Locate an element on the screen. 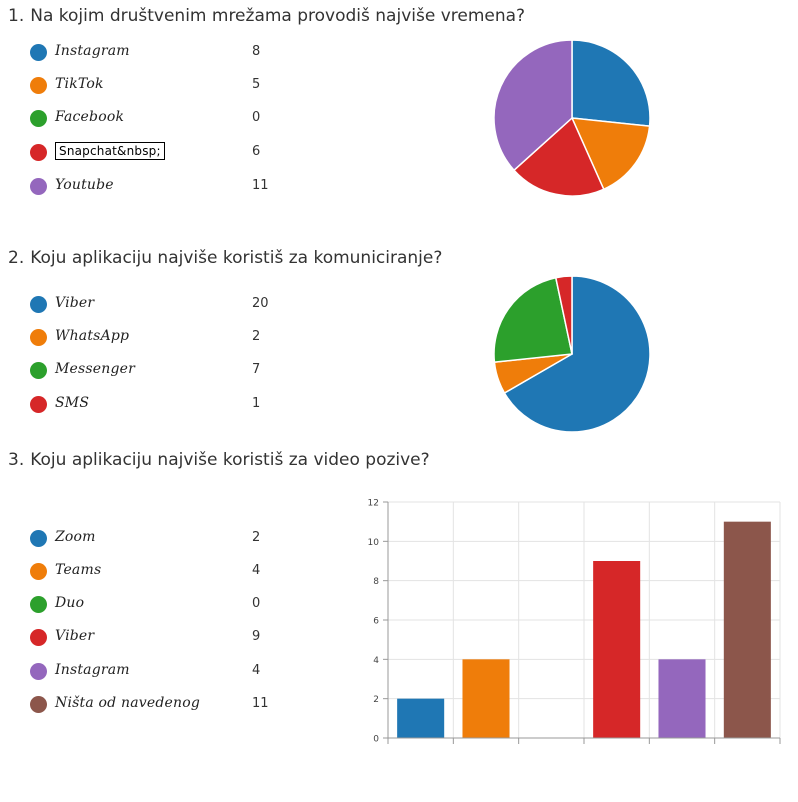  legend-item: SMS 1 is located at coordinates (160, 404).